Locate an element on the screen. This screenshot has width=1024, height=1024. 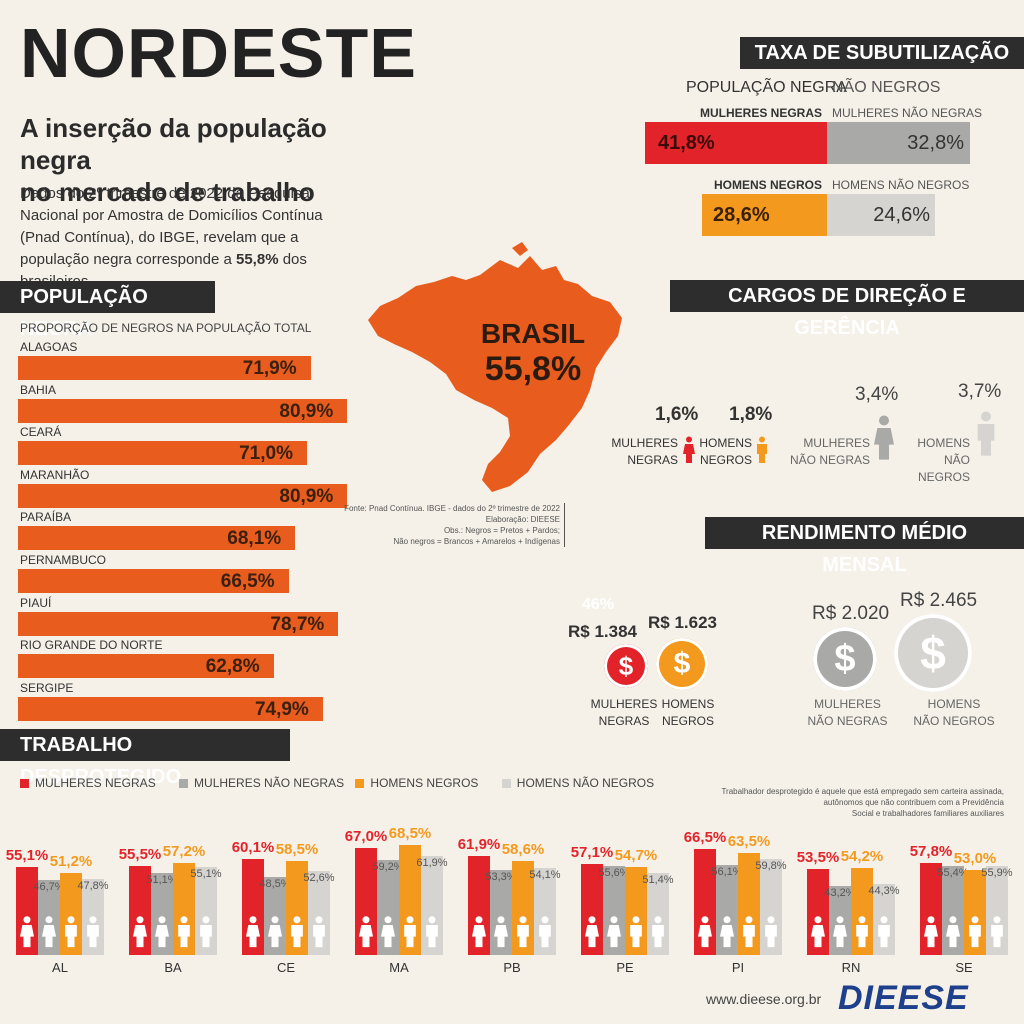
cargos-hn-value: 1,8% is located at coordinates (751, 414).